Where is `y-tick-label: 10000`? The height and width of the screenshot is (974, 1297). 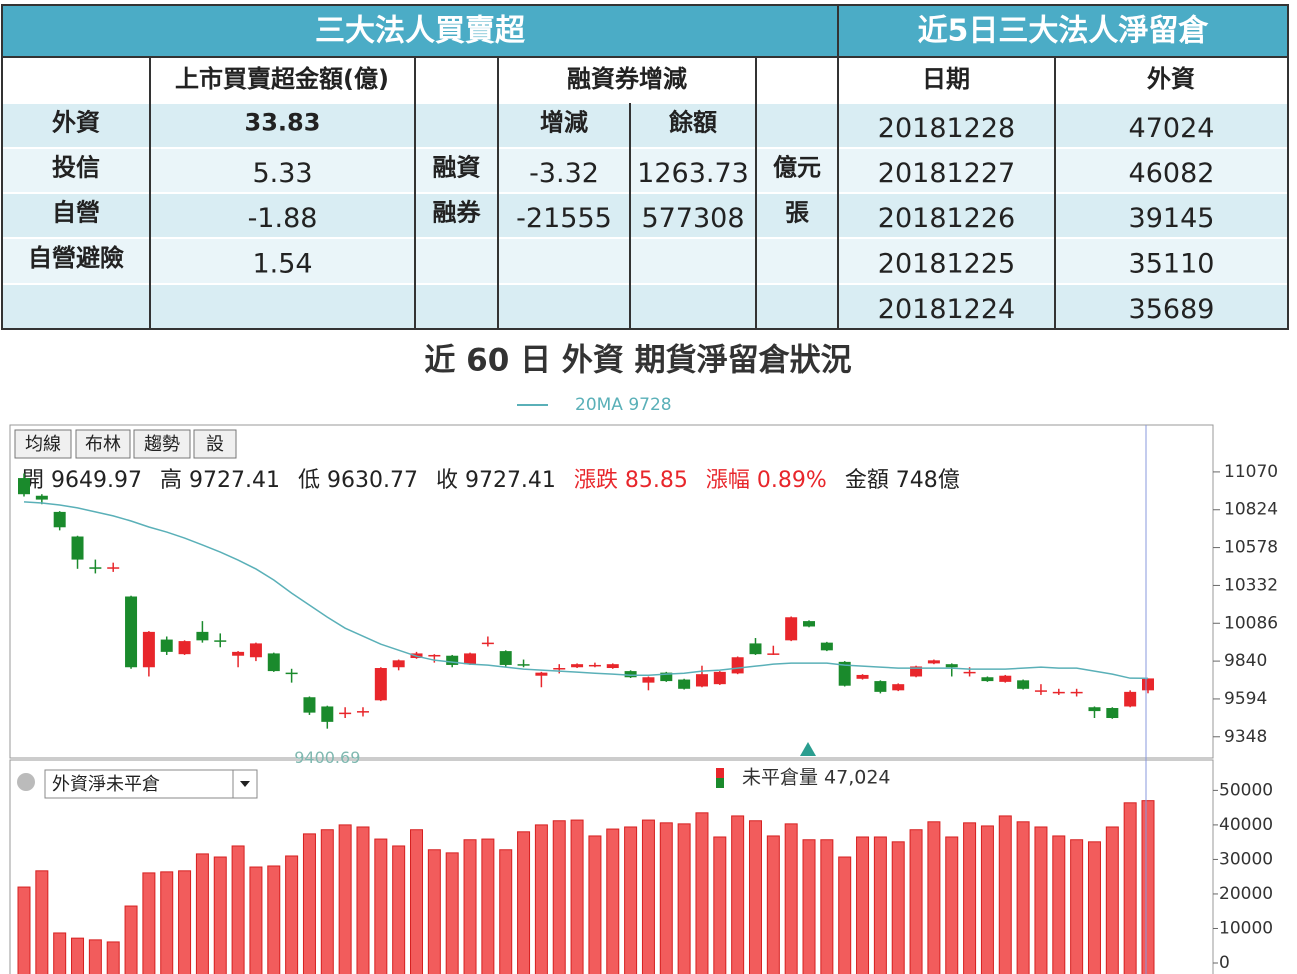
y-tick-label: 10000 is located at coordinates (1246, 928).